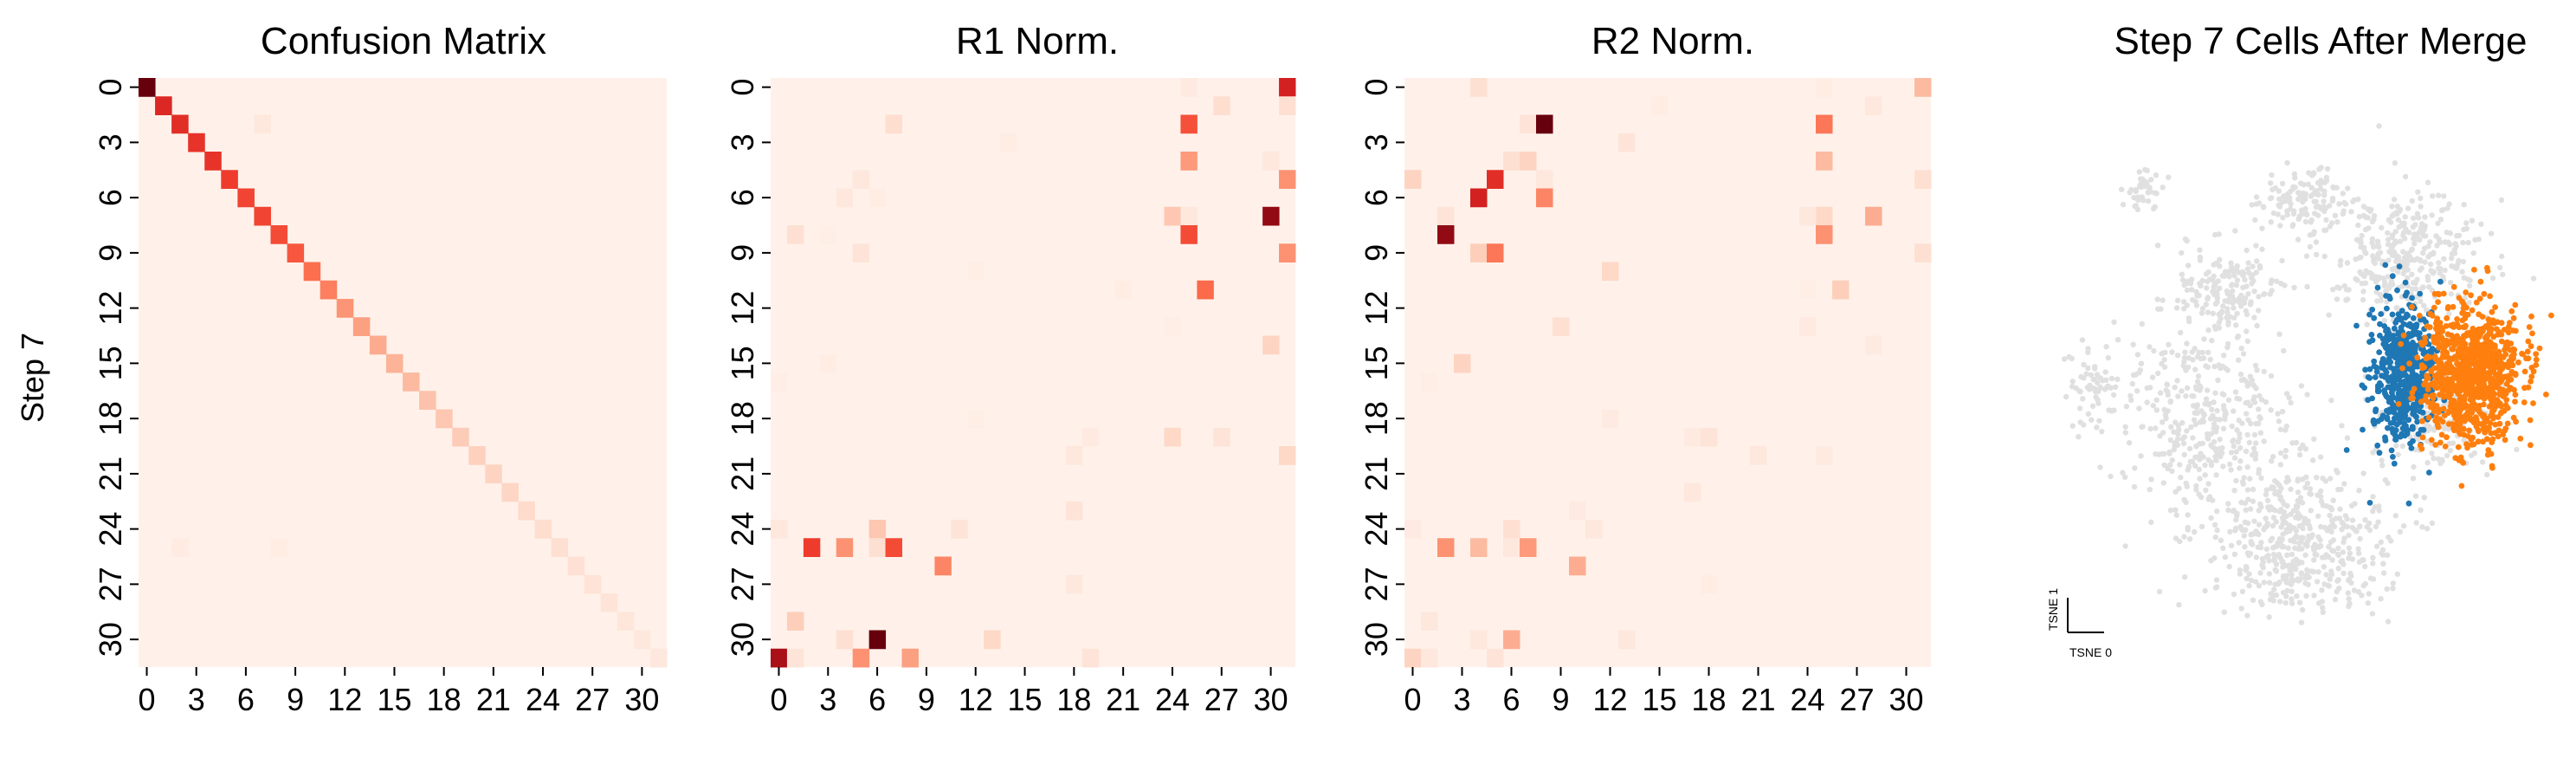 This screenshot has width=2576, height=758. I want to click on x-tick-label: 6, so click(246, 699).